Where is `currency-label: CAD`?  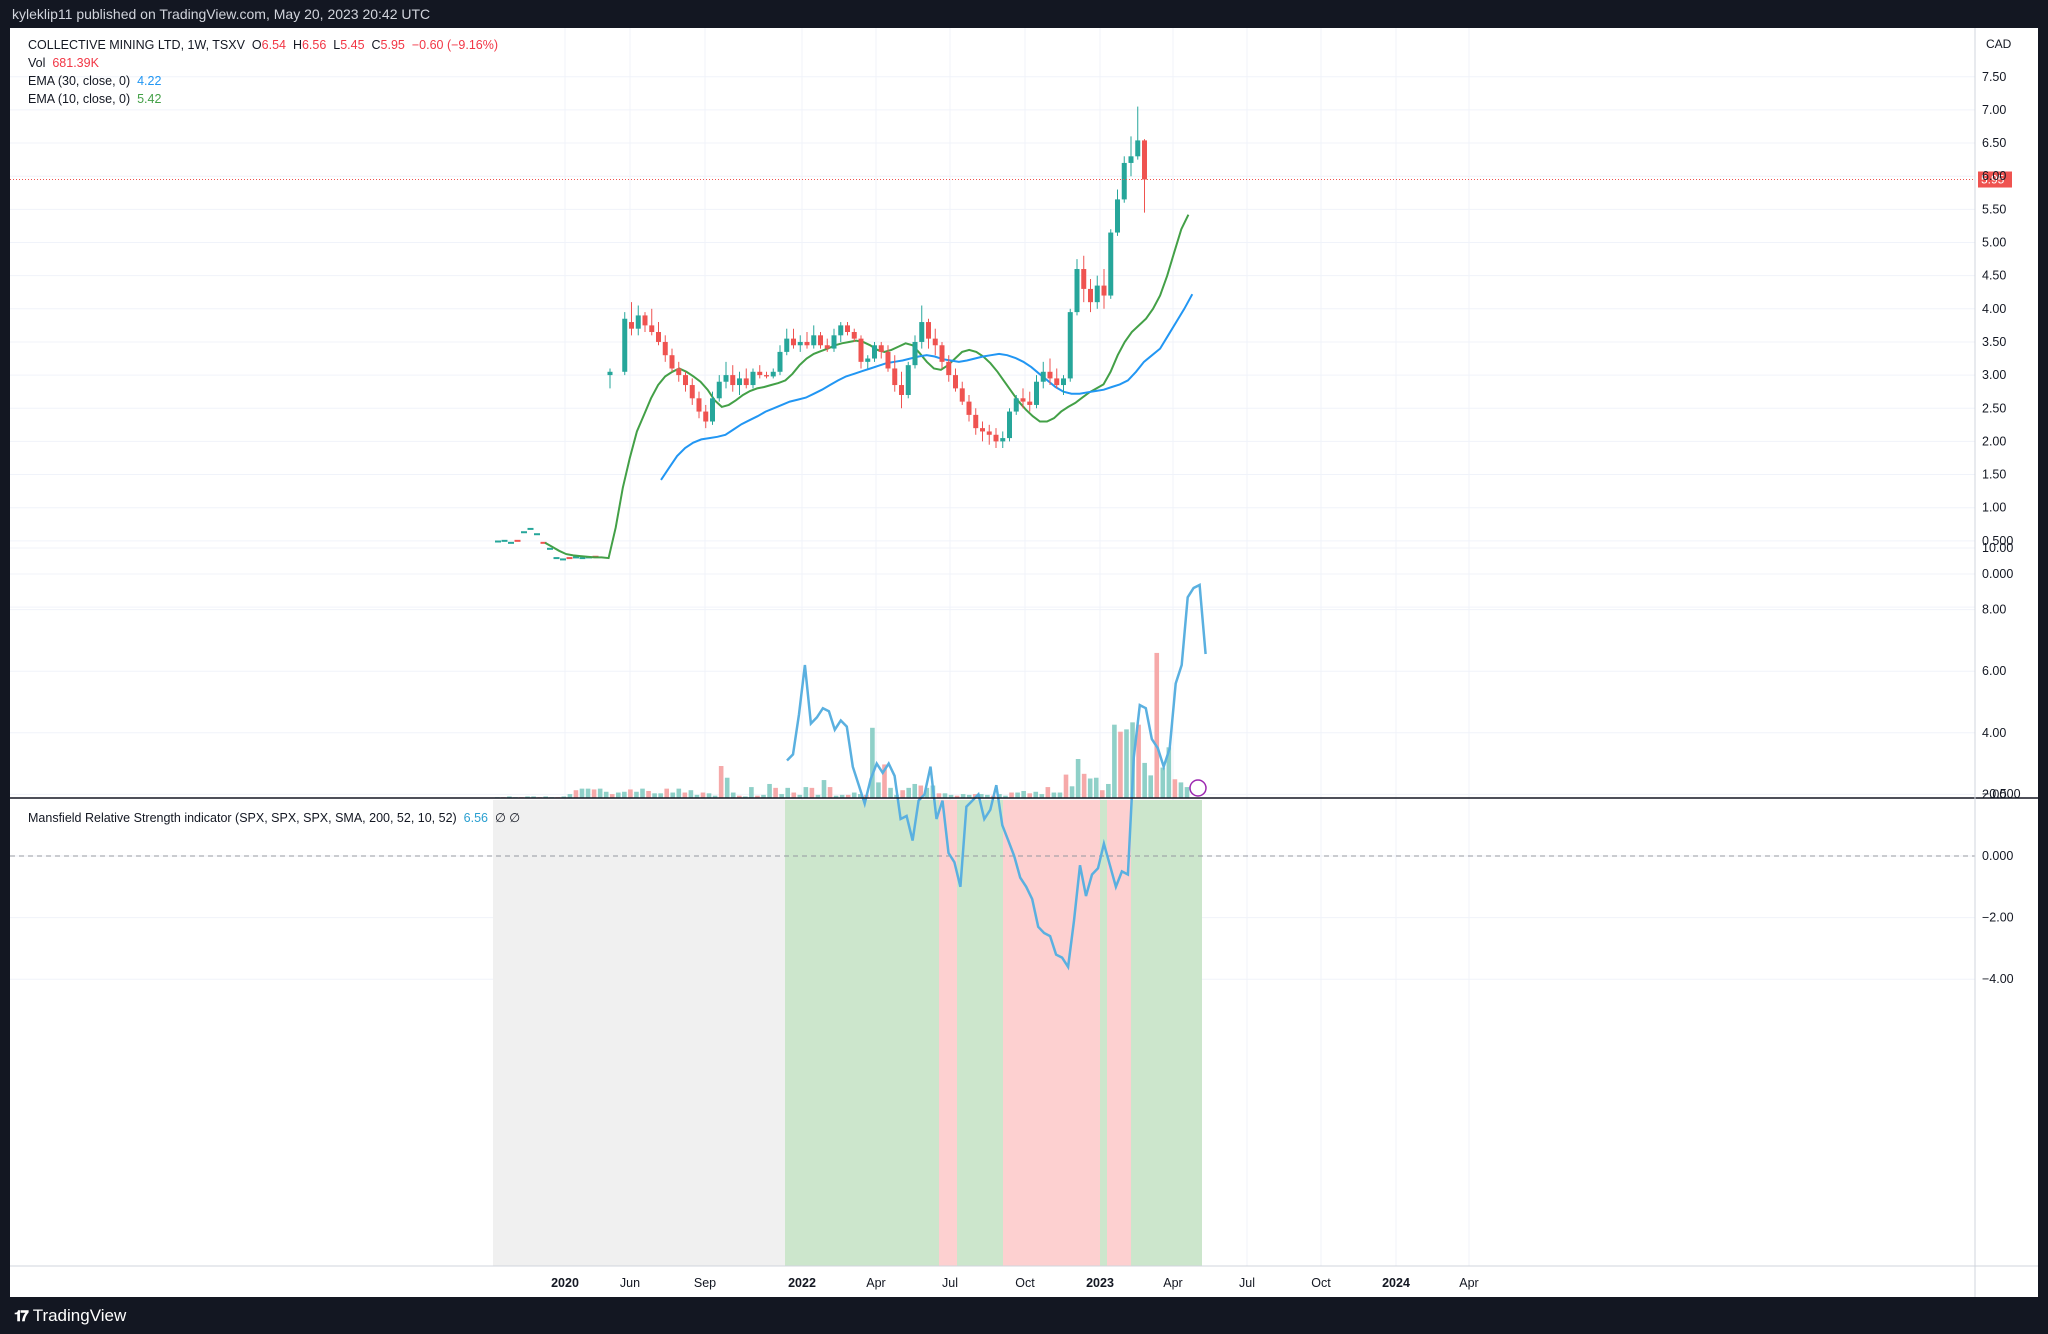
currency-label: CAD is located at coordinates (1999, 44).